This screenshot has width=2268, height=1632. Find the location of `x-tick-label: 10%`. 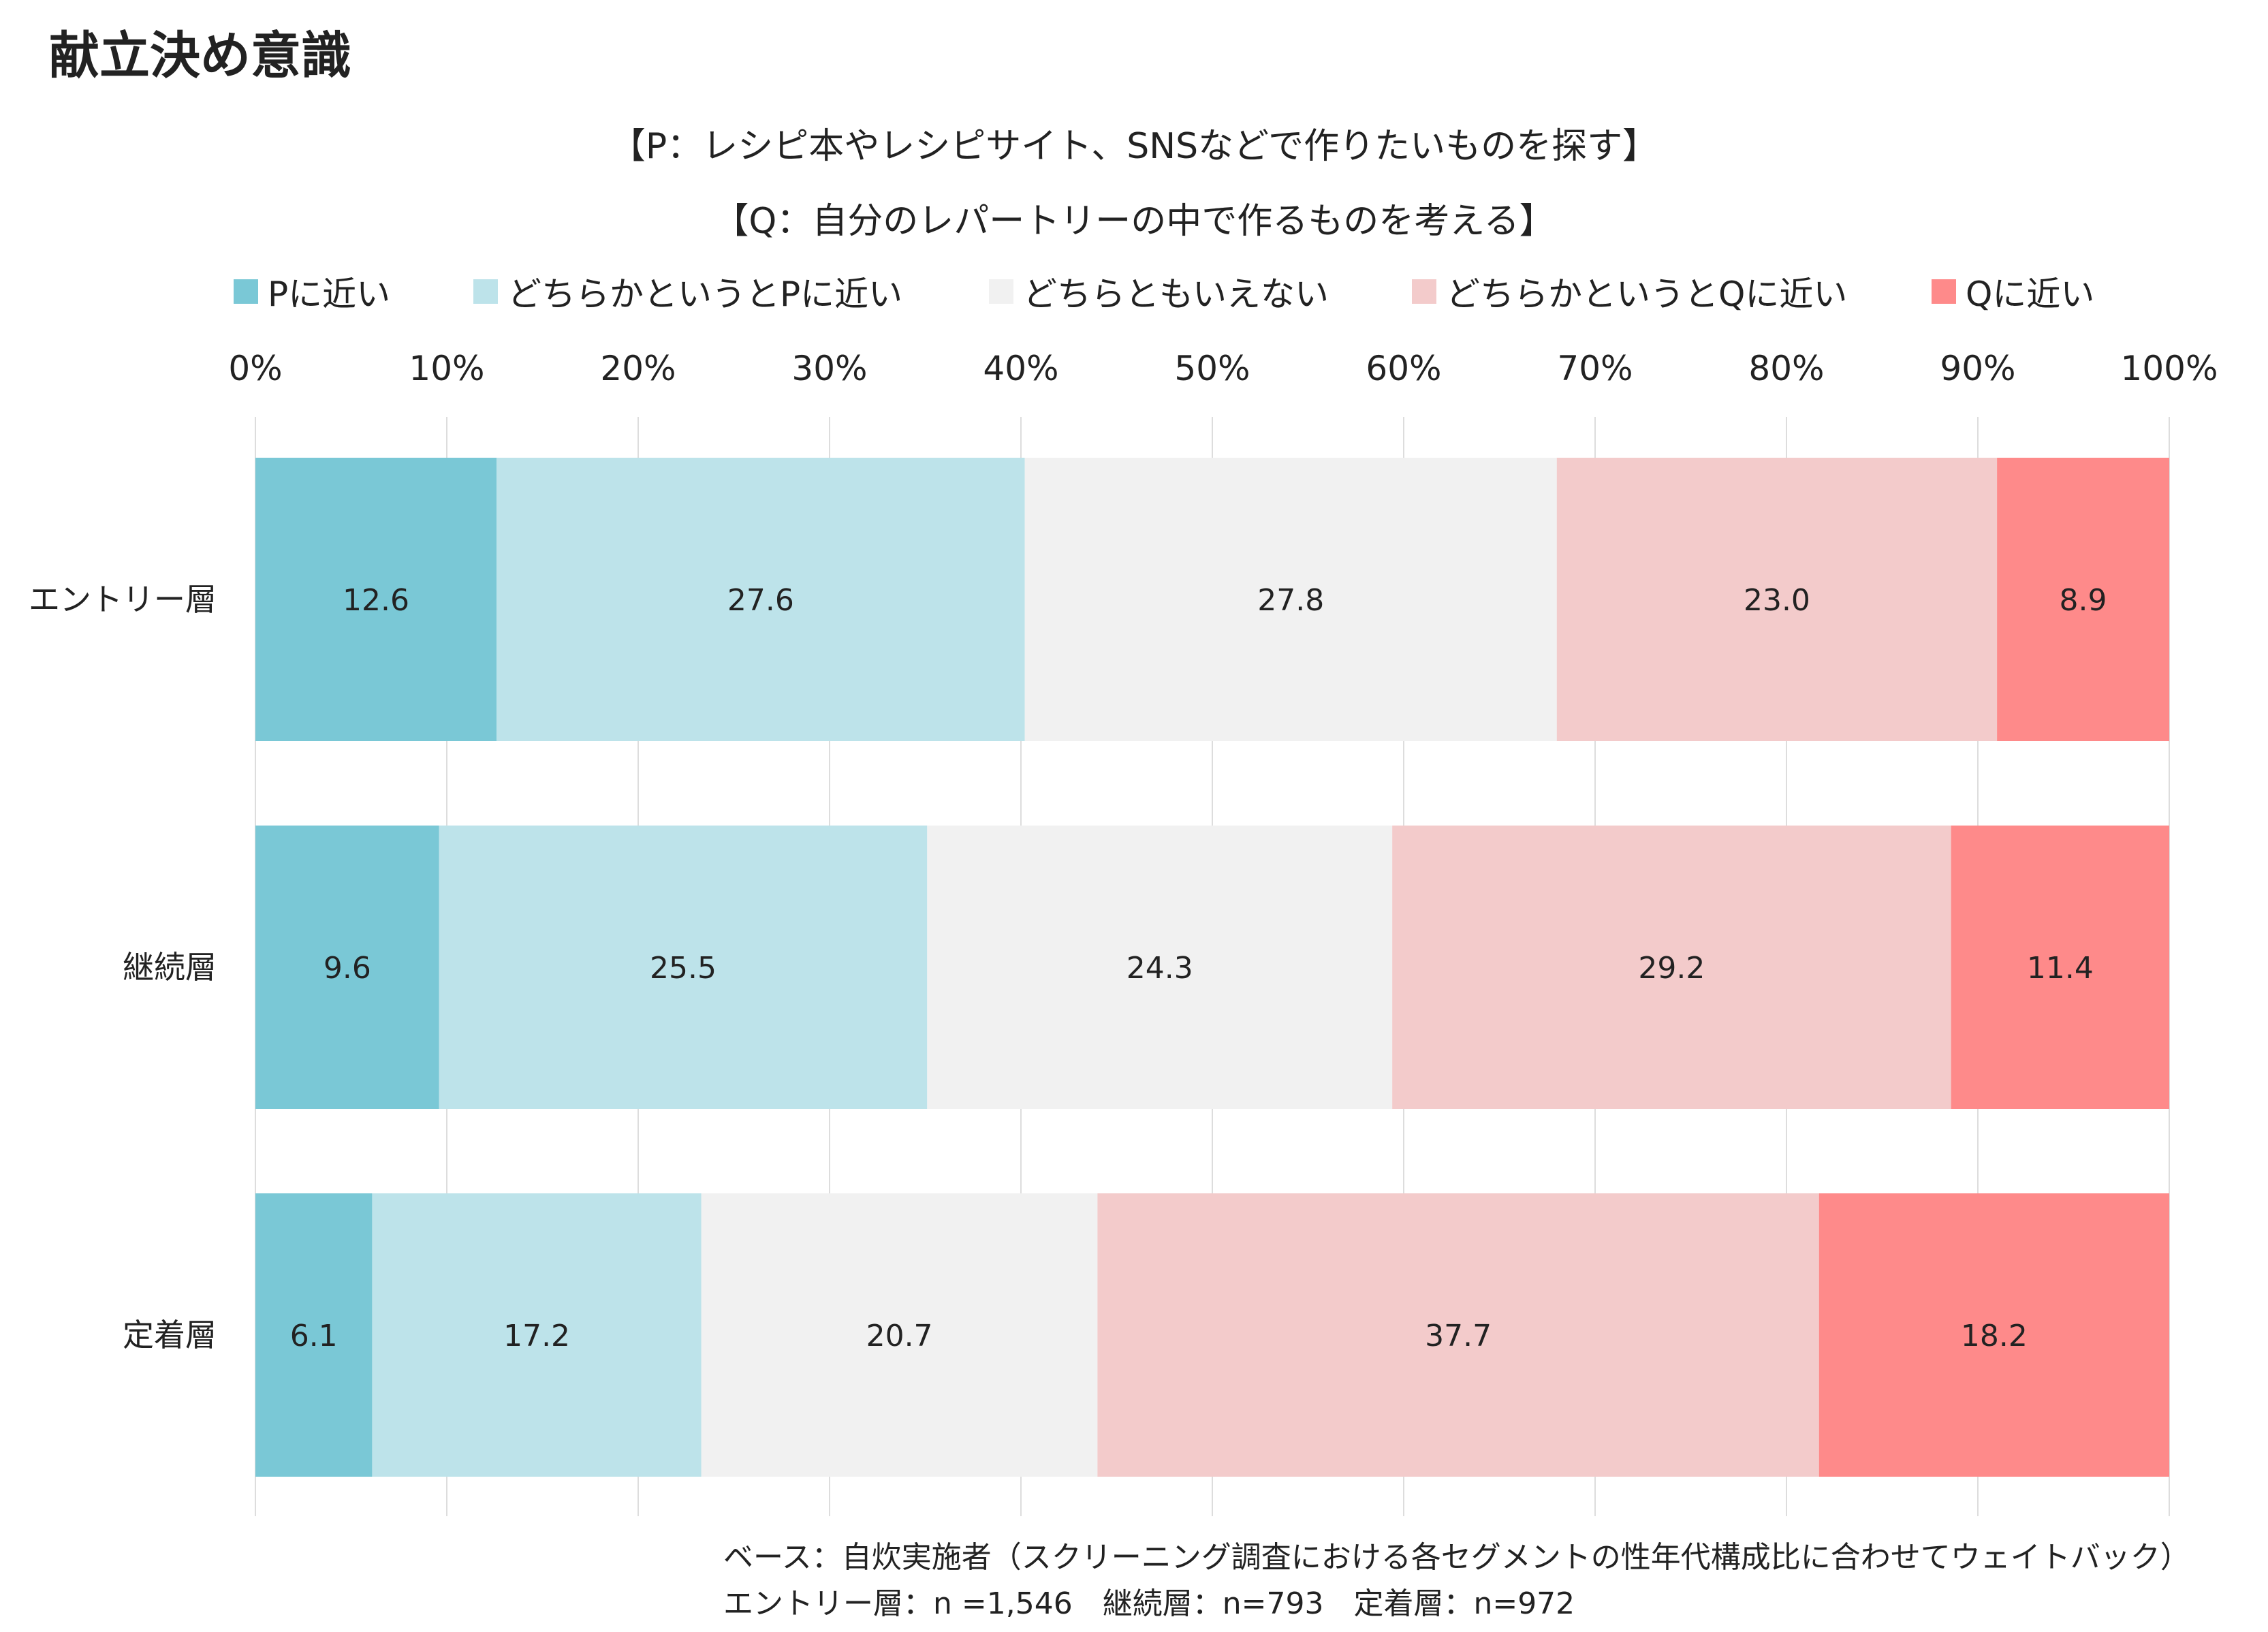

x-tick-label: 10% is located at coordinates (446, 368).